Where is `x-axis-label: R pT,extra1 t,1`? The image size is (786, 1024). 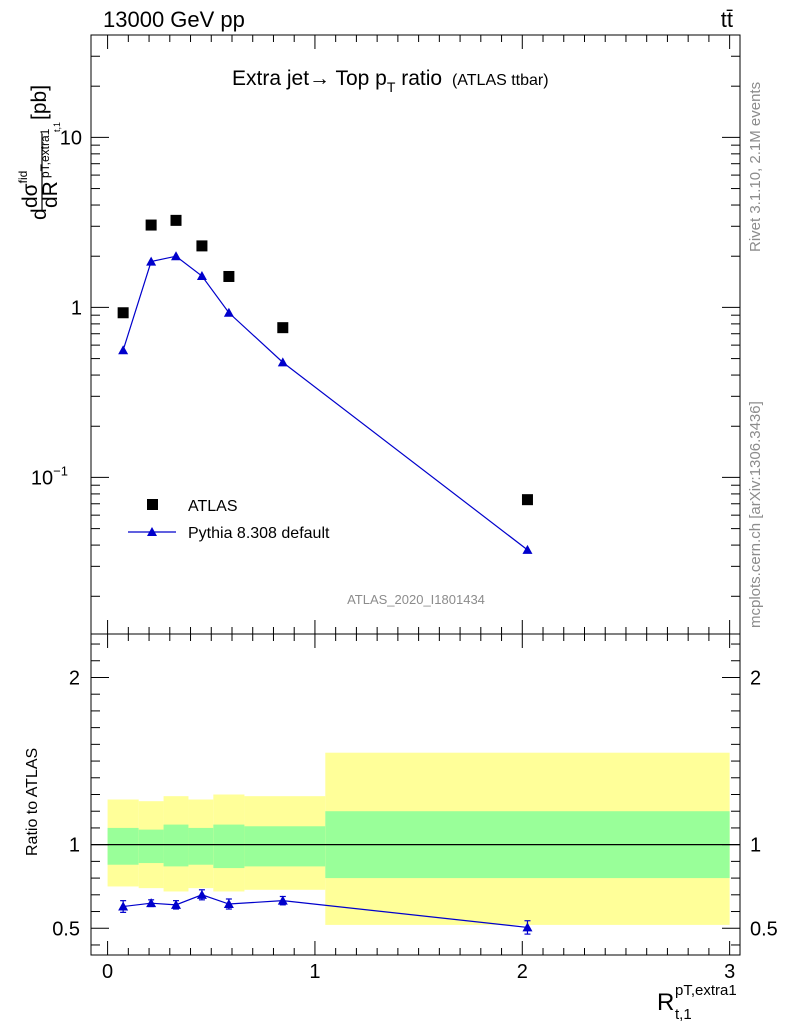 x-axis-label: R pT,extra1 t,1 is located at coordinates (697, 1002).